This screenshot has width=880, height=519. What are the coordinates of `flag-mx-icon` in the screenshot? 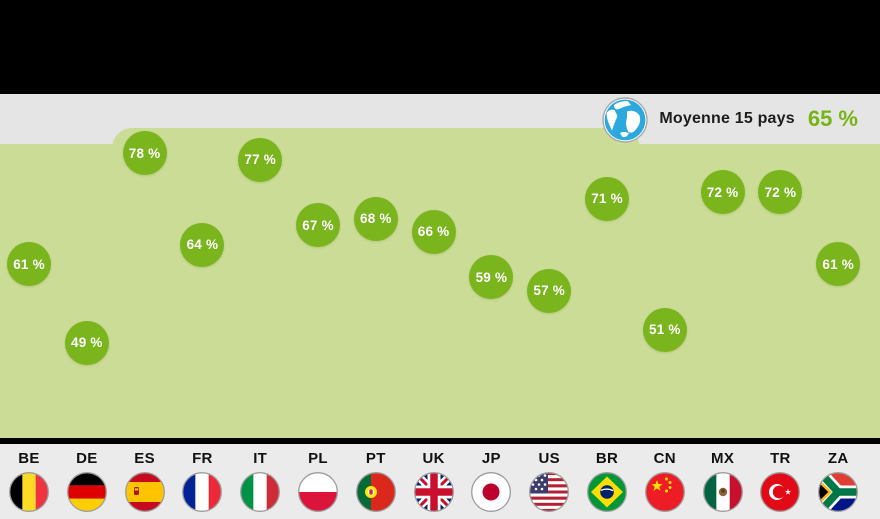 It's located at (722, 492).